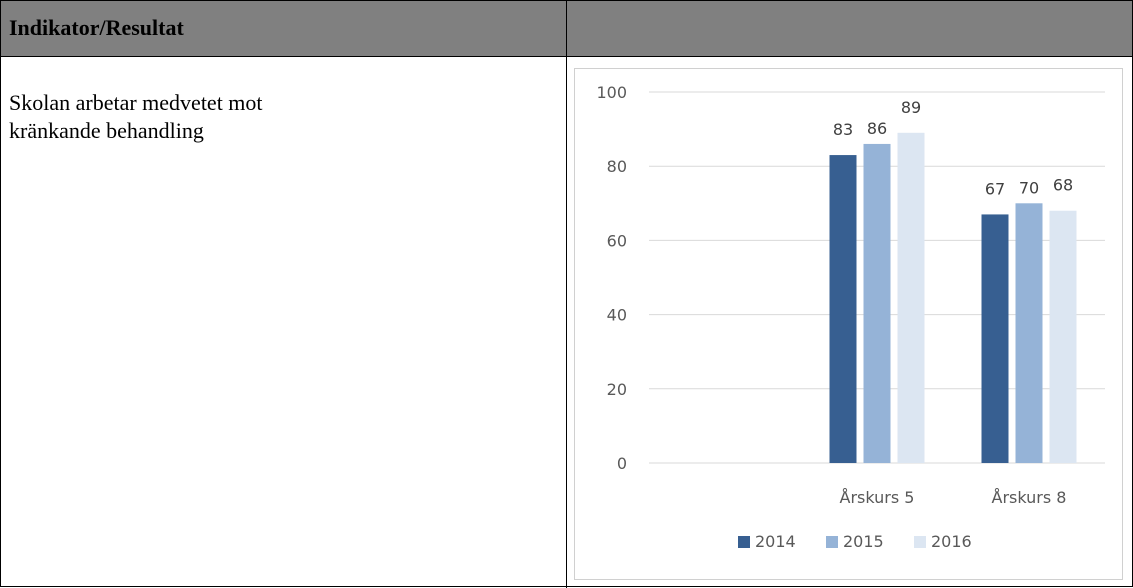 The height and width of the screenshot is (588, 1133). I want to click on legend-label: 2015, so click(863, 541).